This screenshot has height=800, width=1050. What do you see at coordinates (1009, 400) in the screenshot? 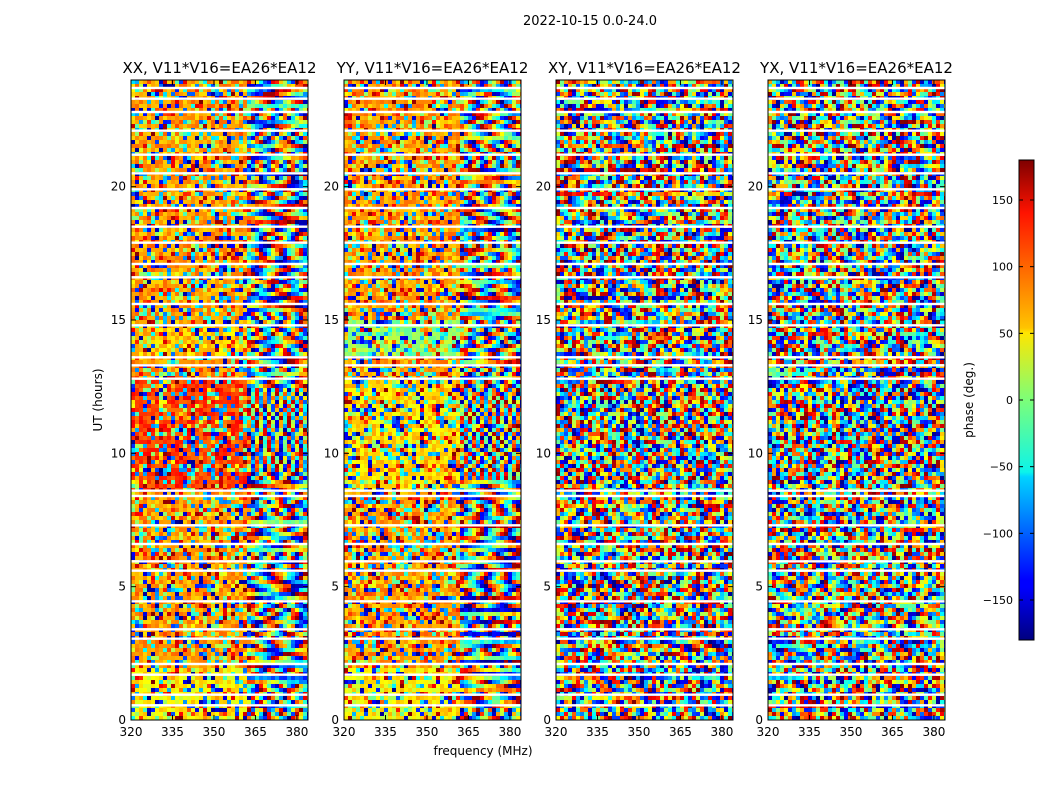
I see `colorbar-tick-label: 0` at bounding box center [1009, 400].